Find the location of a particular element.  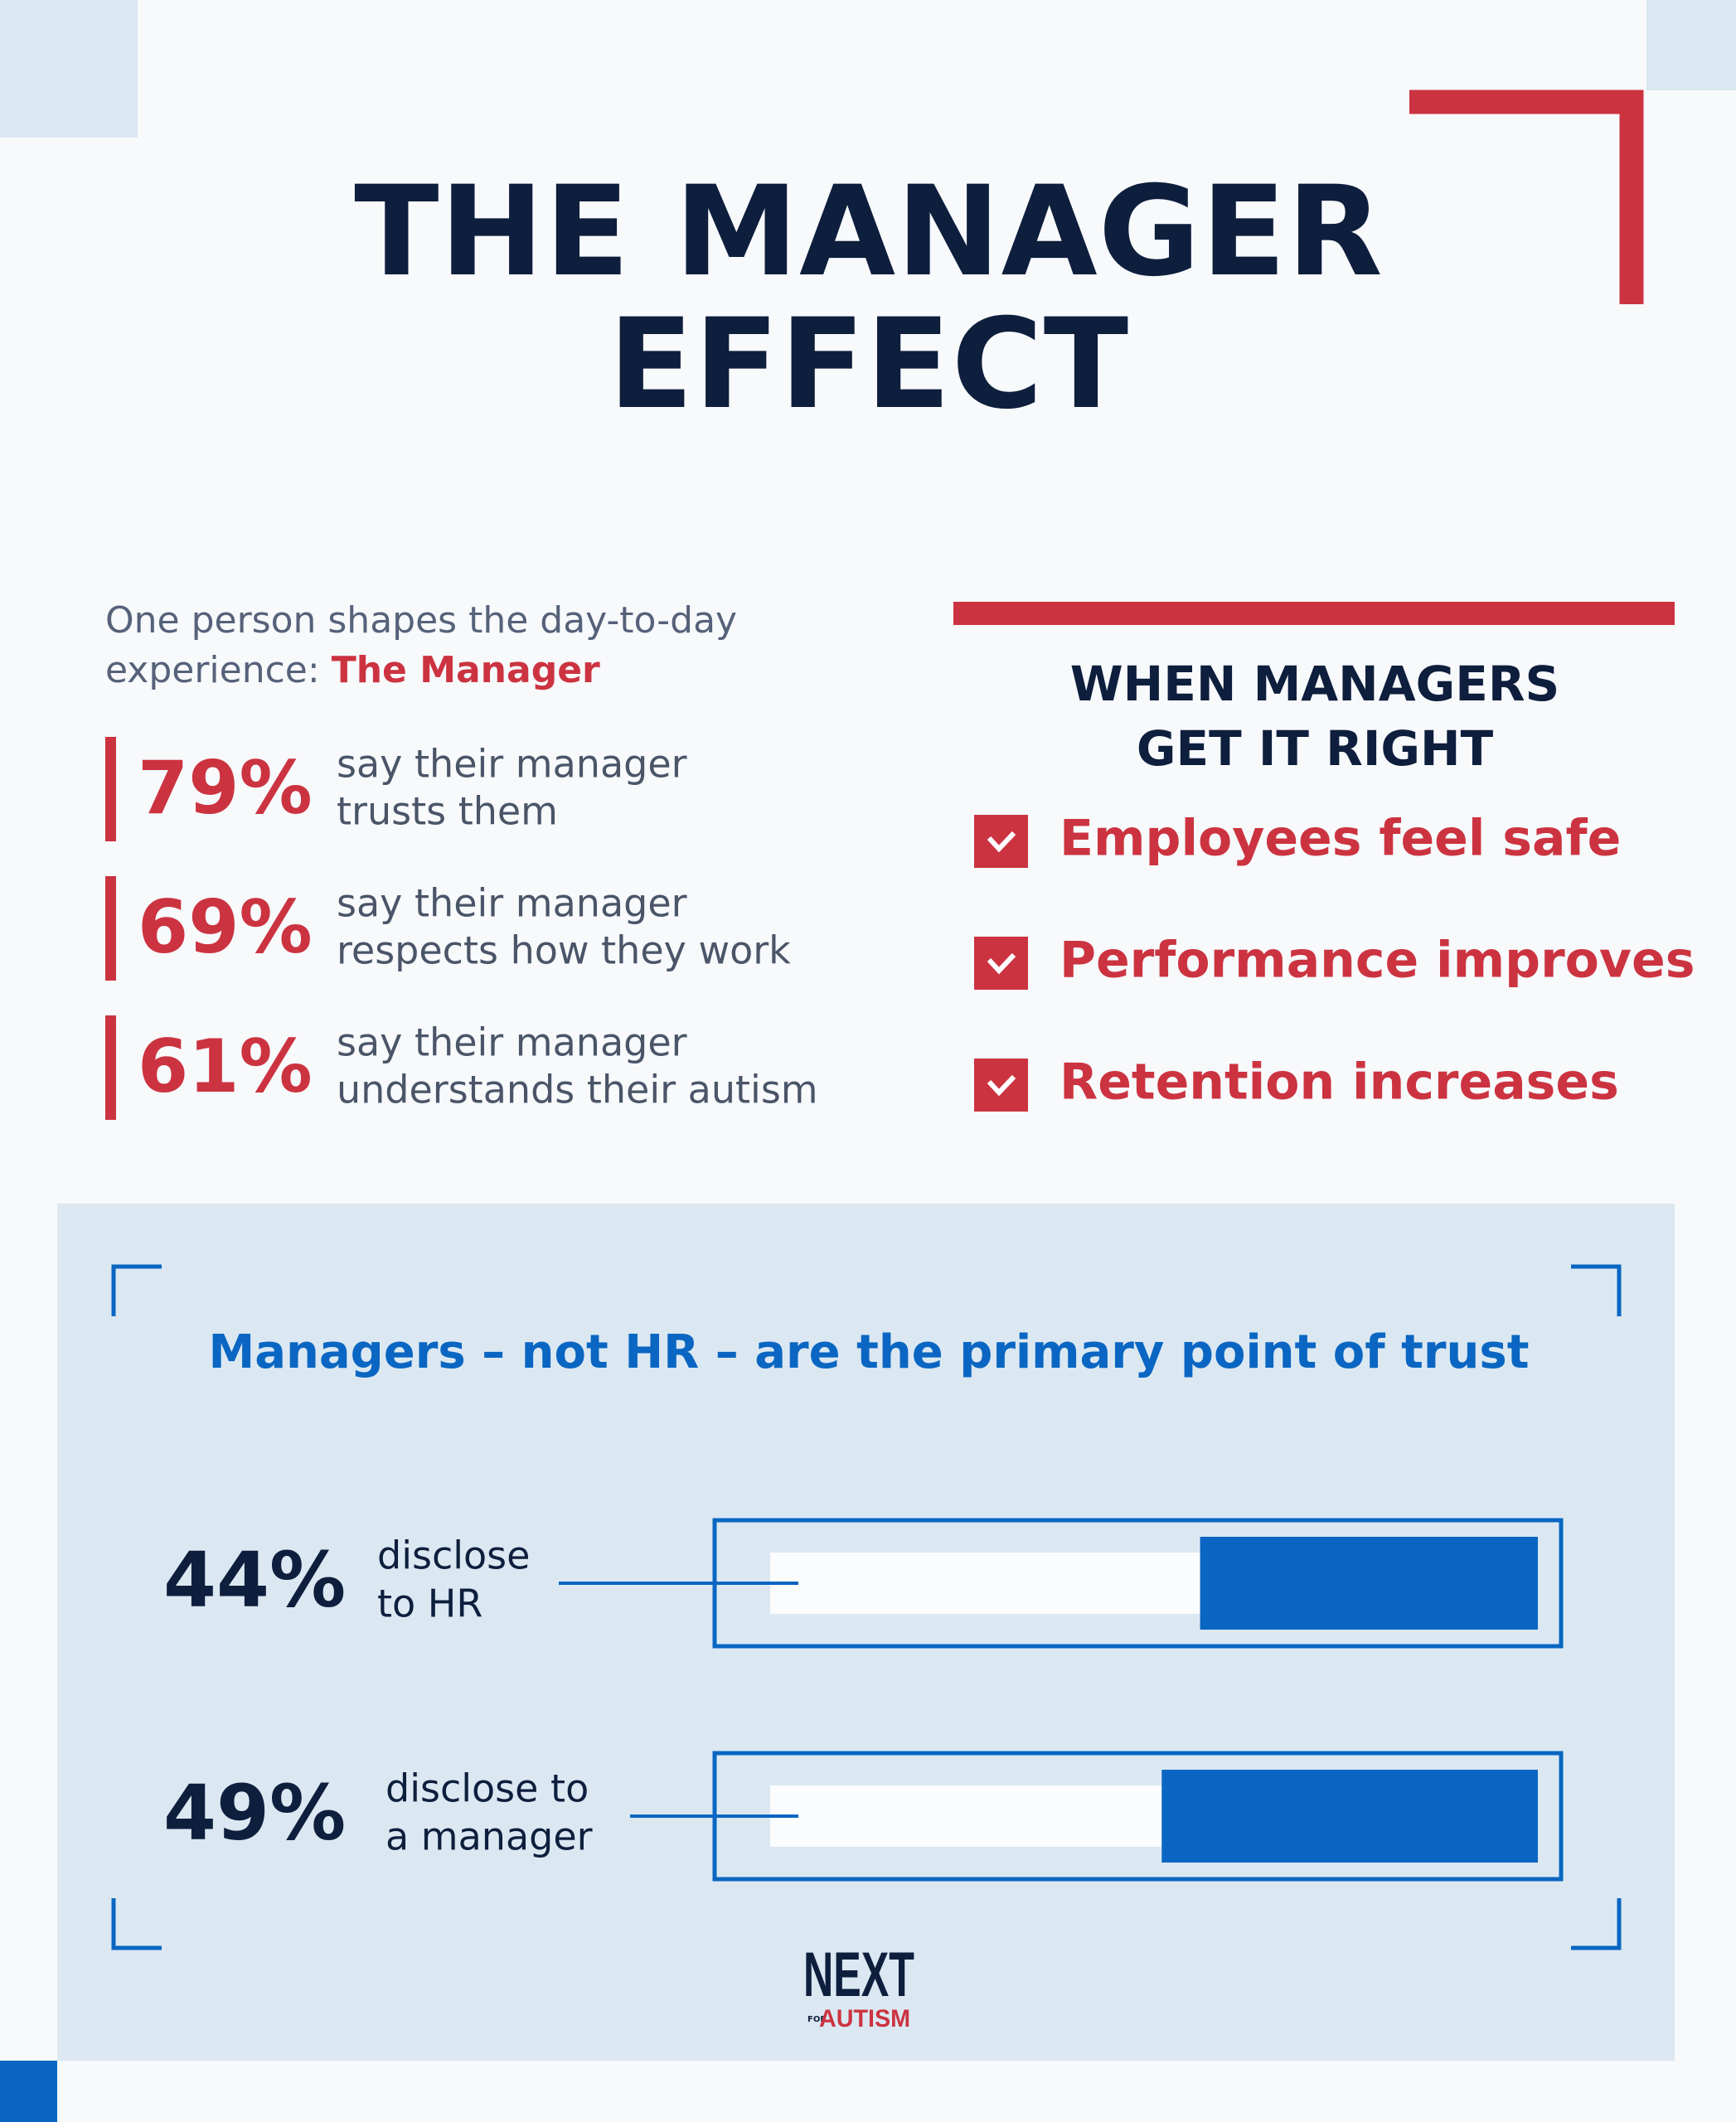

stat-description: understands their autism is located at coordinates (577, 1090).